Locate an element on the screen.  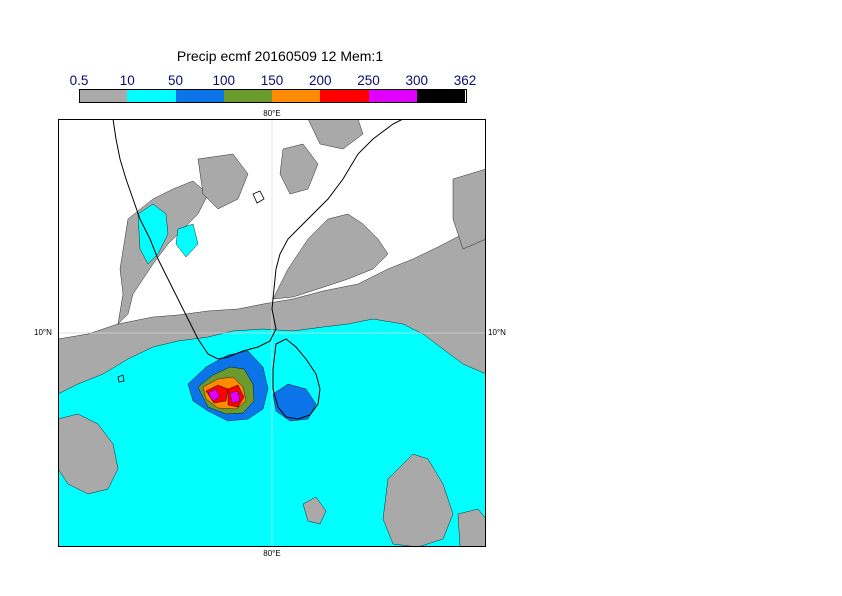
lon-label-bottom: 80°E is located at coordinates (272, 553).